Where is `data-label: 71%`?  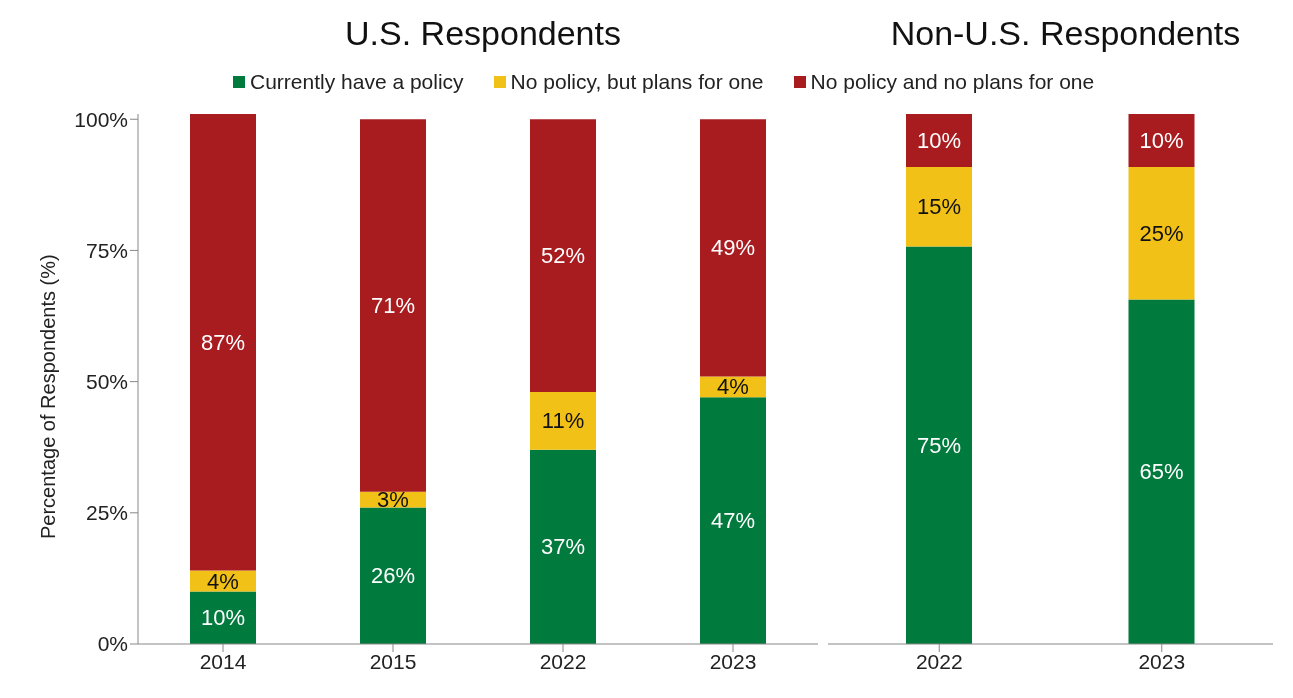 data-label: 71% is located at coordinates (393, 306).